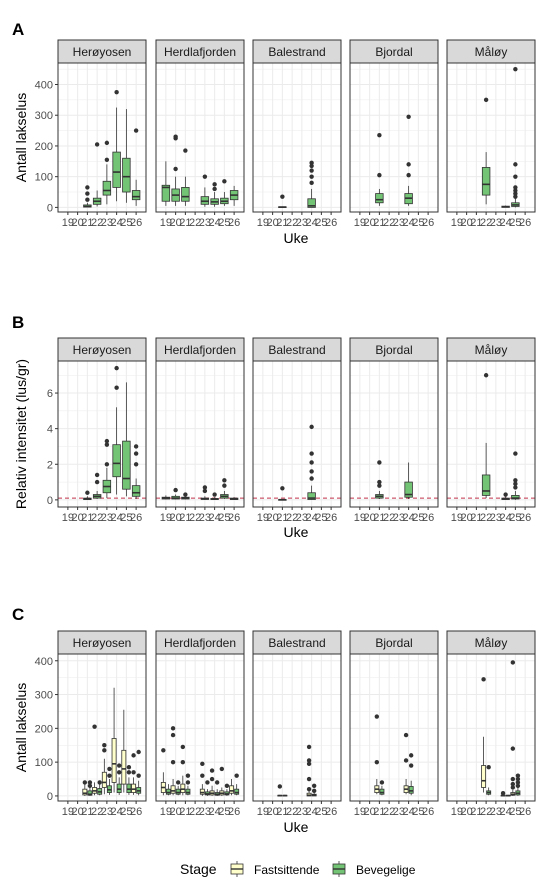 This screenshot has width=546, height=880. What do you see at coordinates (302, 223) in the screenshot?
I see `x-tick-label: 23` at bounding box center [302, 223].